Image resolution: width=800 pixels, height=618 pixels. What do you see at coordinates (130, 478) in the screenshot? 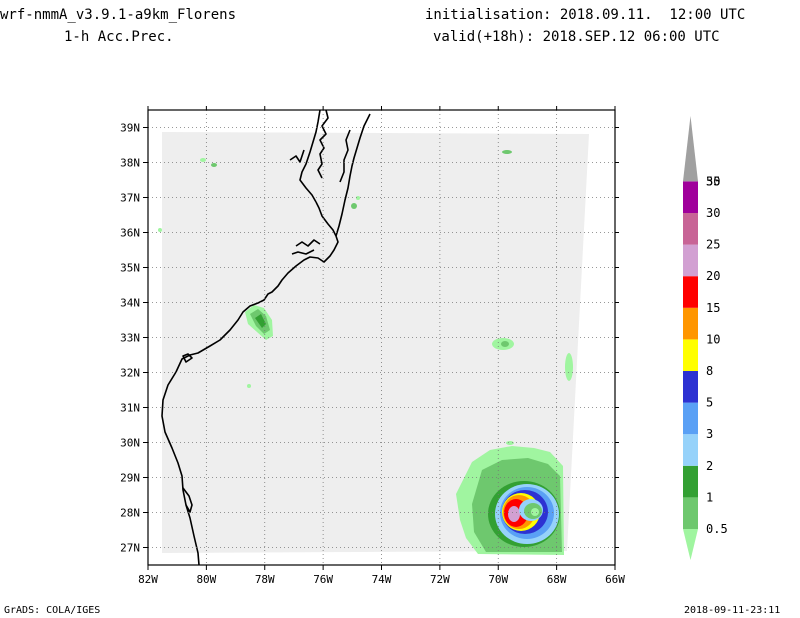
I see `lat-tick-label: 29N` at bounding box center [130, 478].